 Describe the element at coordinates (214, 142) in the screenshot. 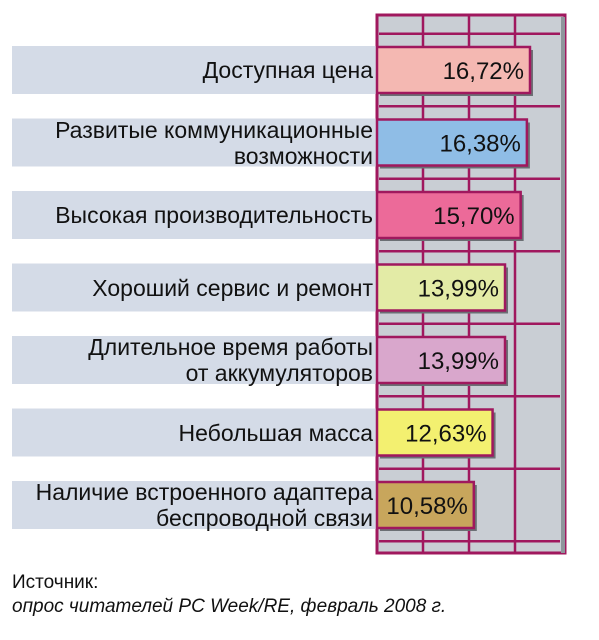

I see `category-label: Развитые коммуникационные возможности` at that location.